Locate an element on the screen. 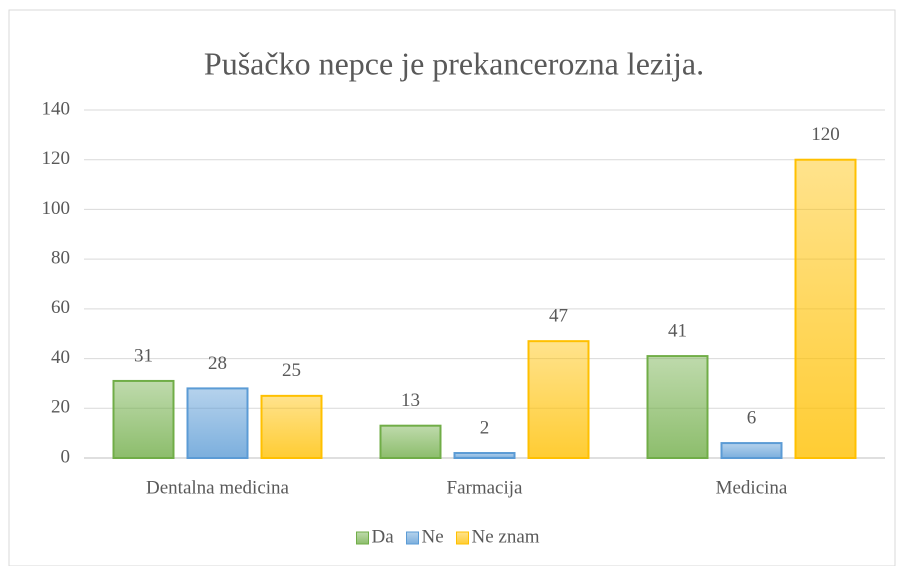  data-label: 13 is located at coordinates (410, 400).